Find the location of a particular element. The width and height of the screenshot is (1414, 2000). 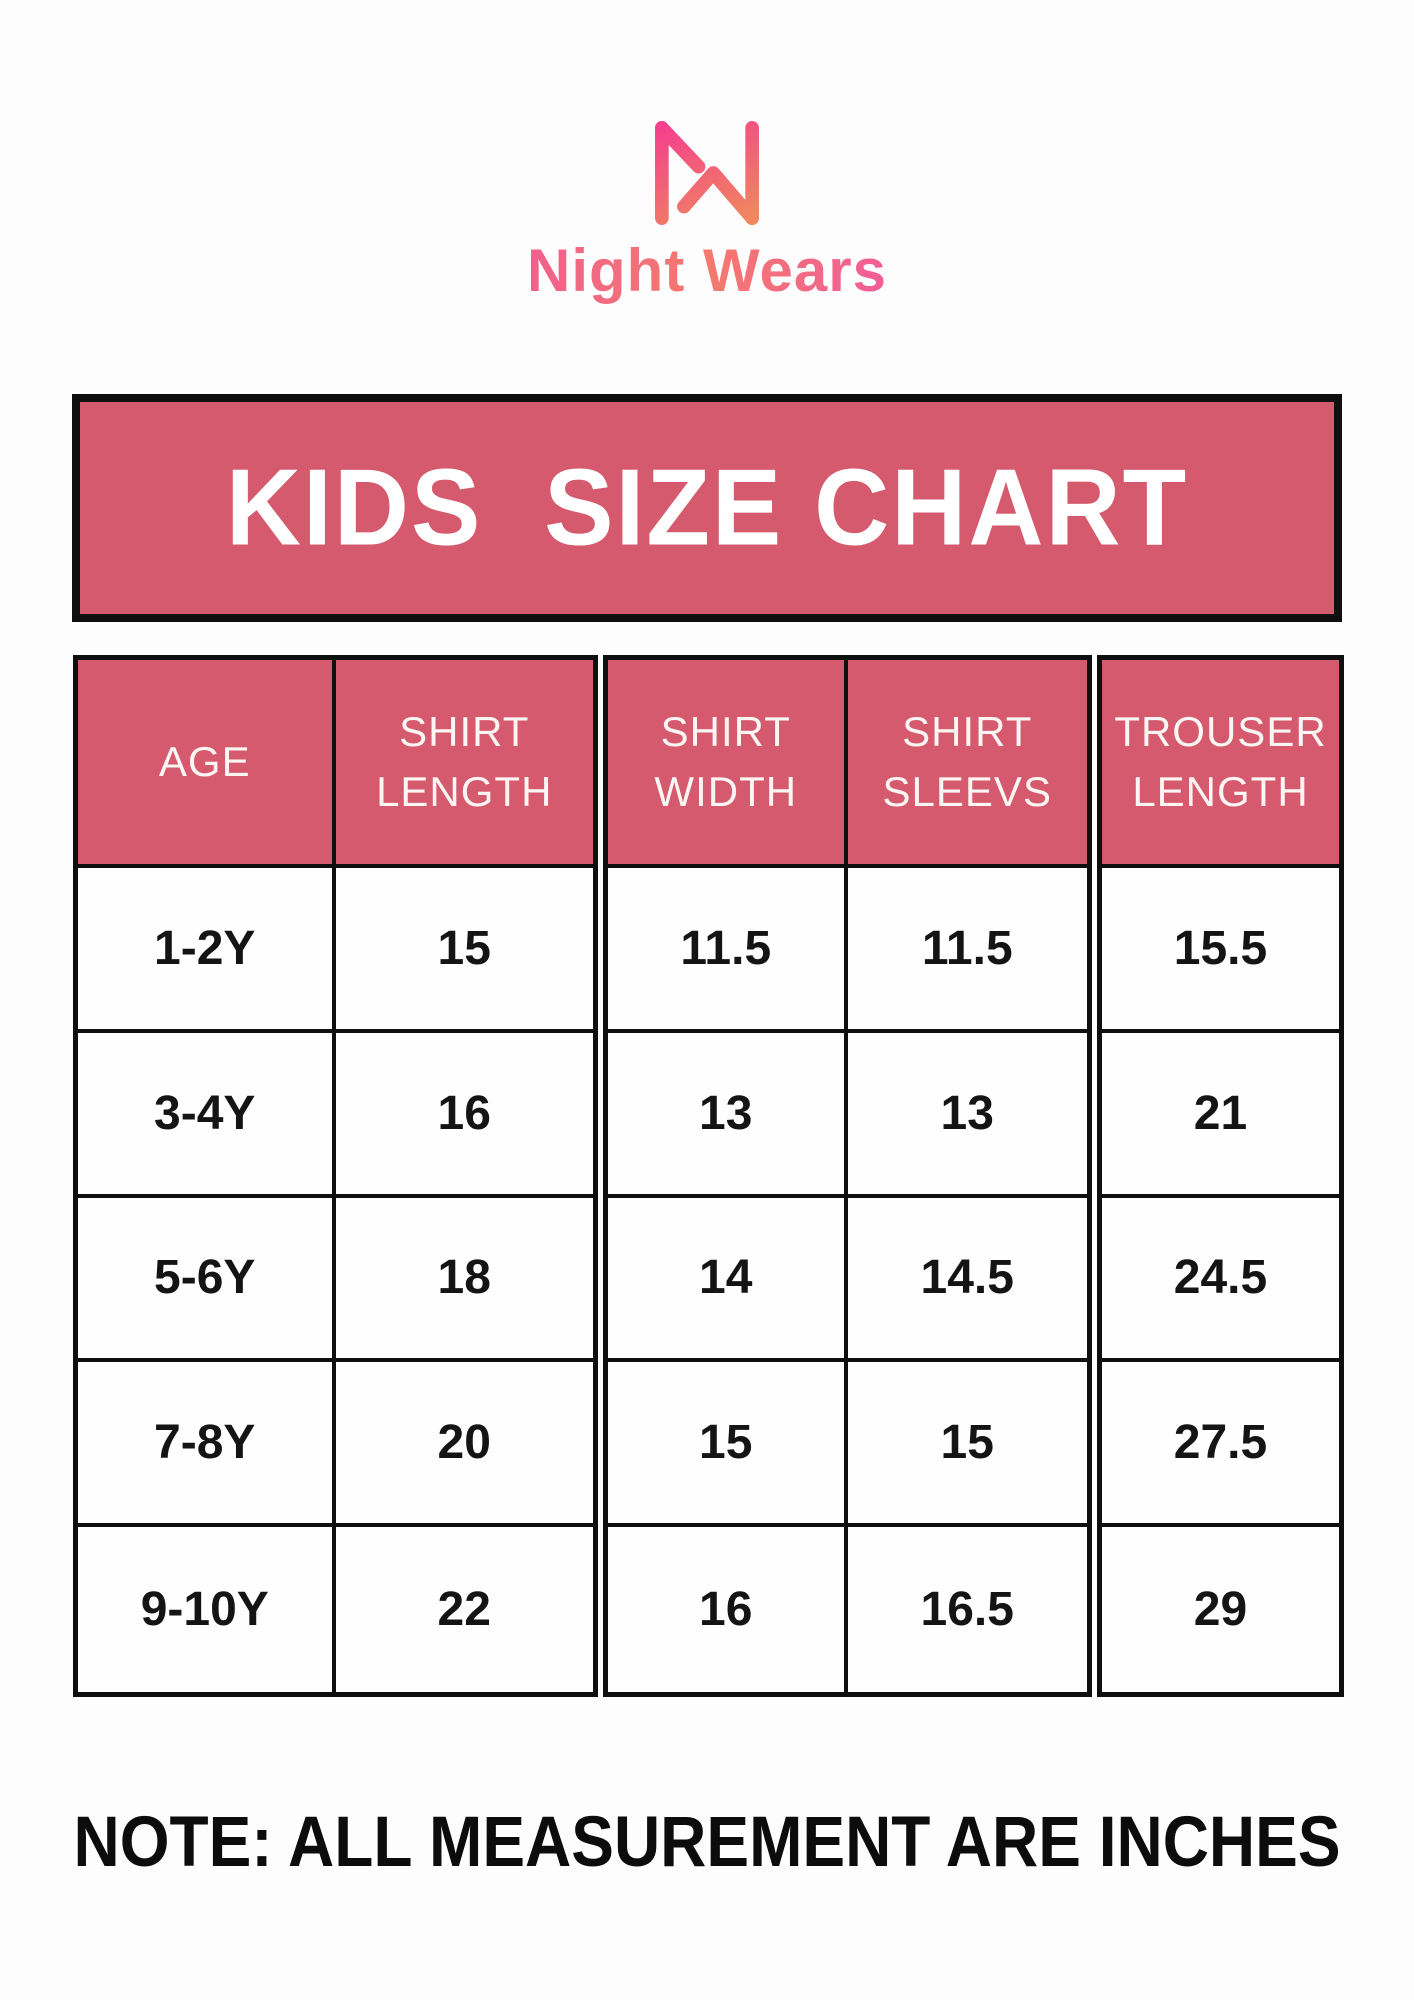

cell-shirt-length: 18 is located at coordinates (464, 1280).